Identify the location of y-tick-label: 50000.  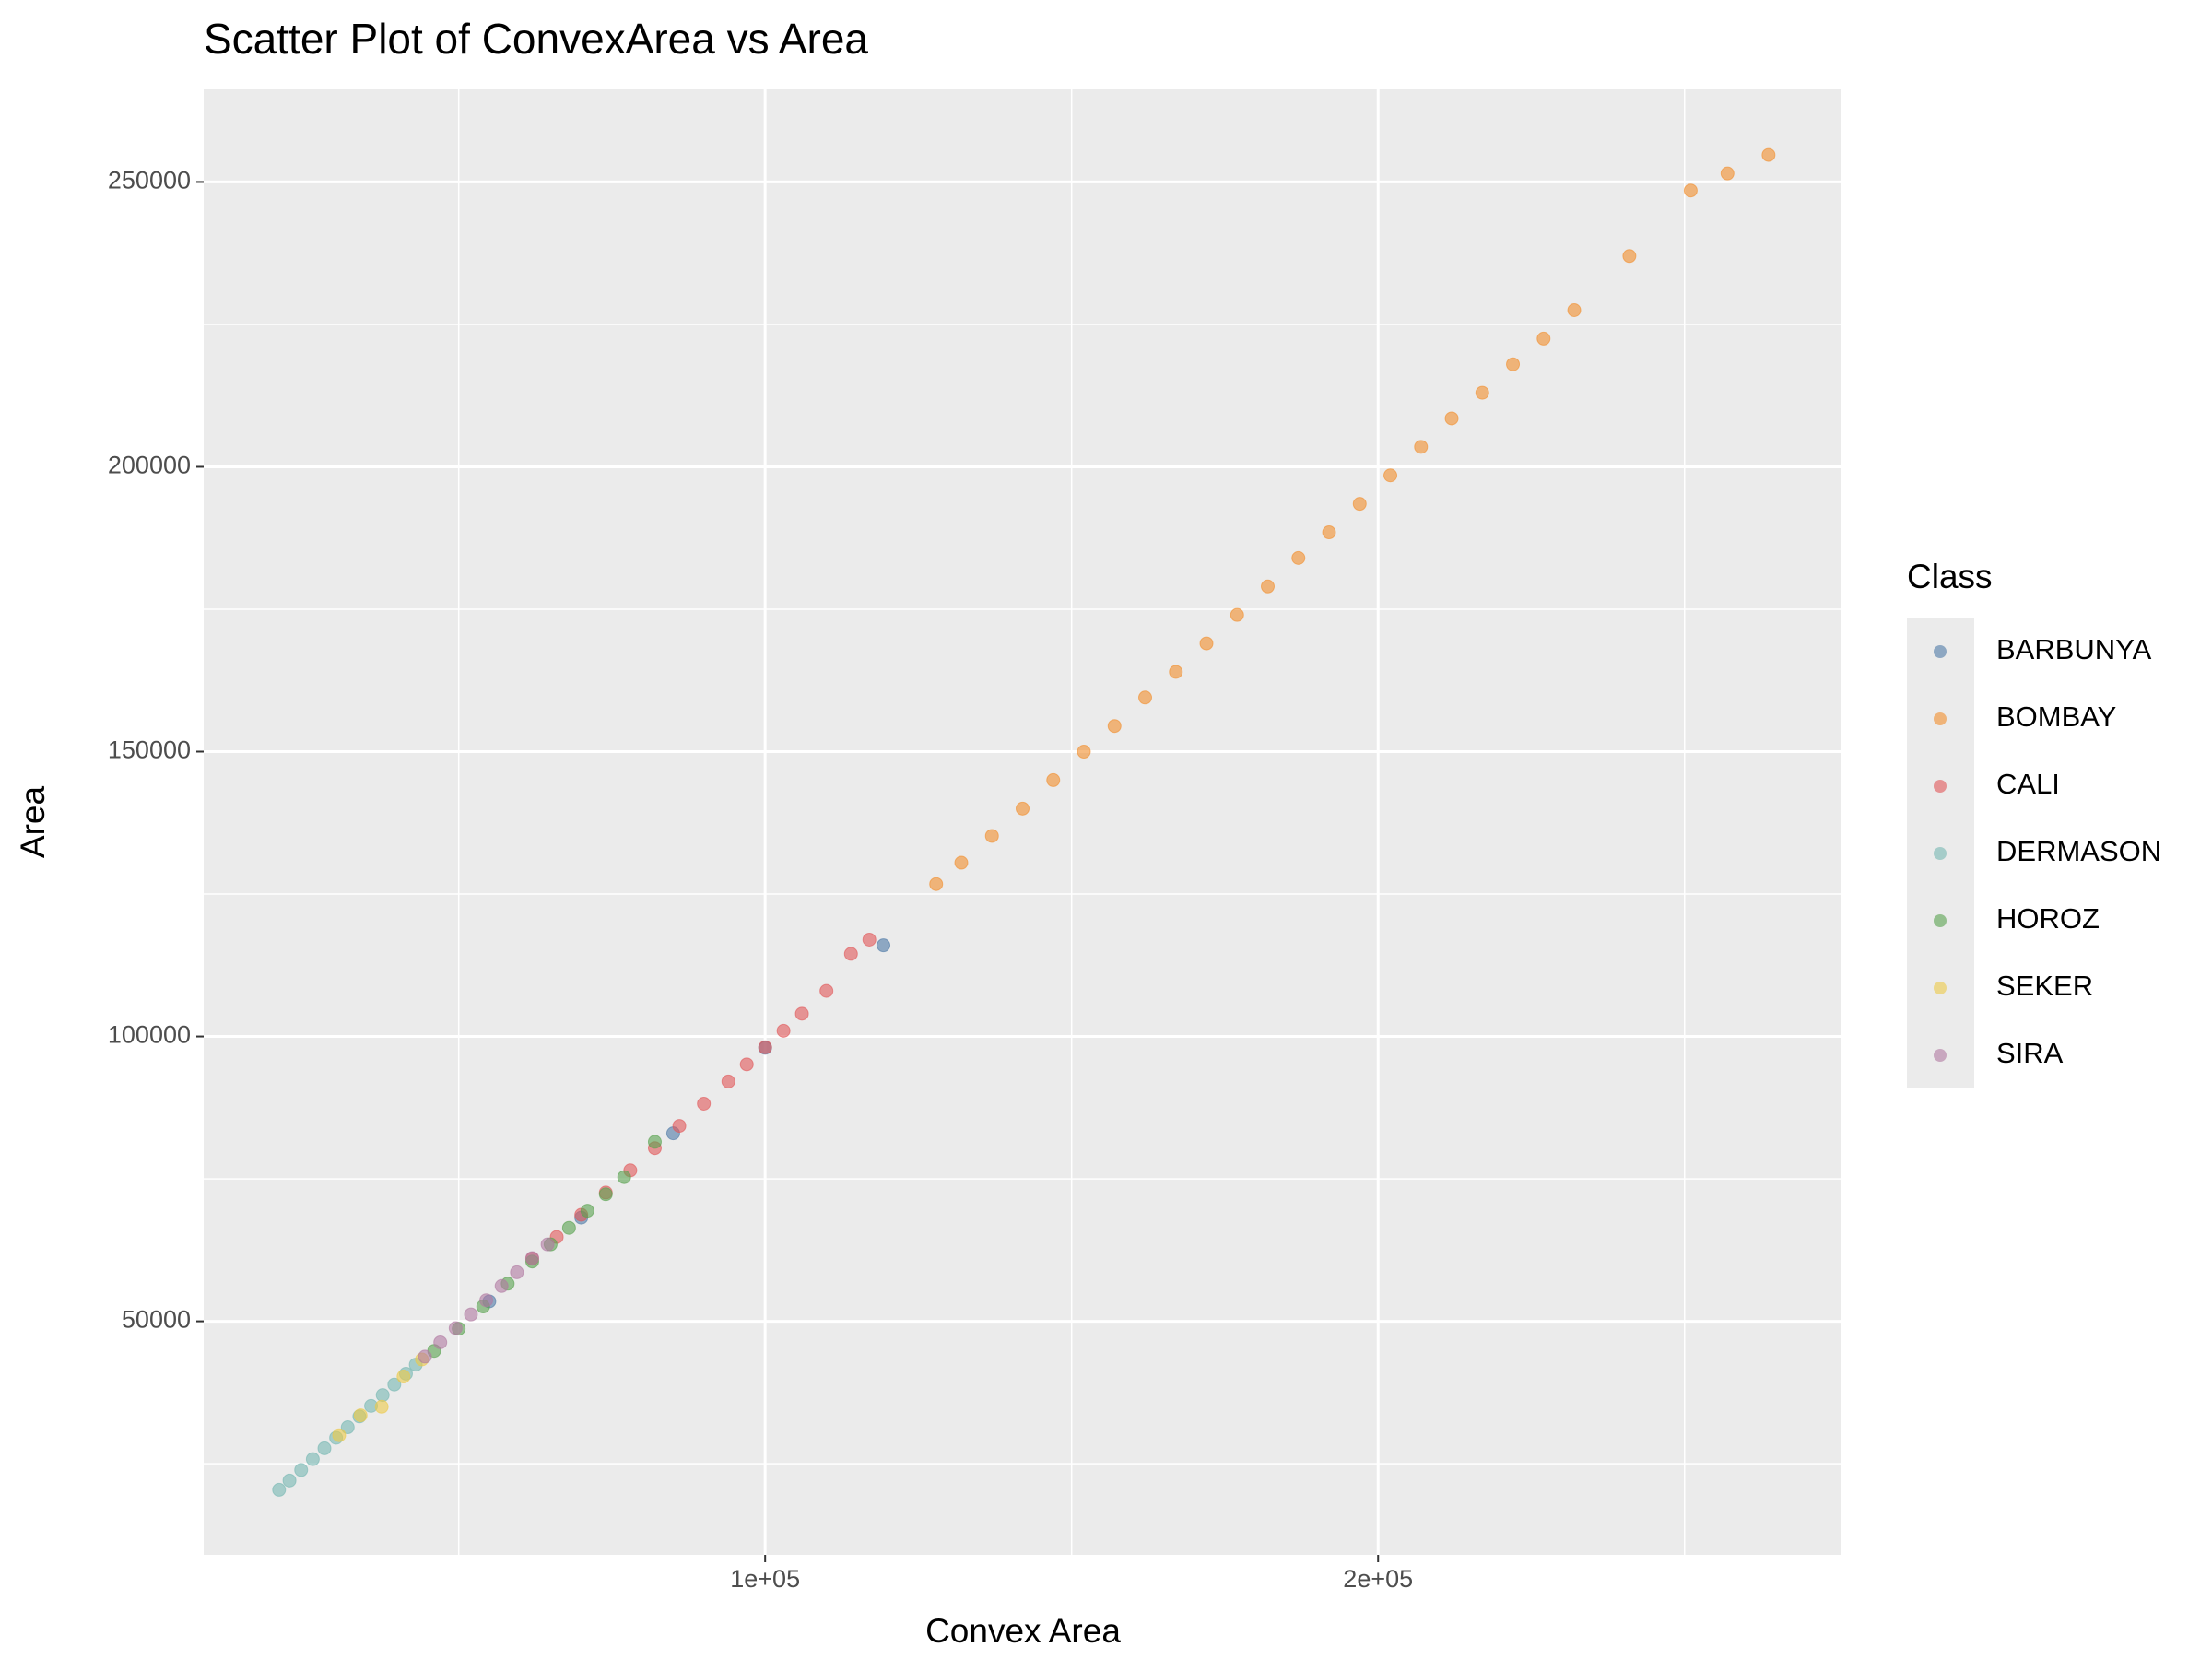
(156, 1320).